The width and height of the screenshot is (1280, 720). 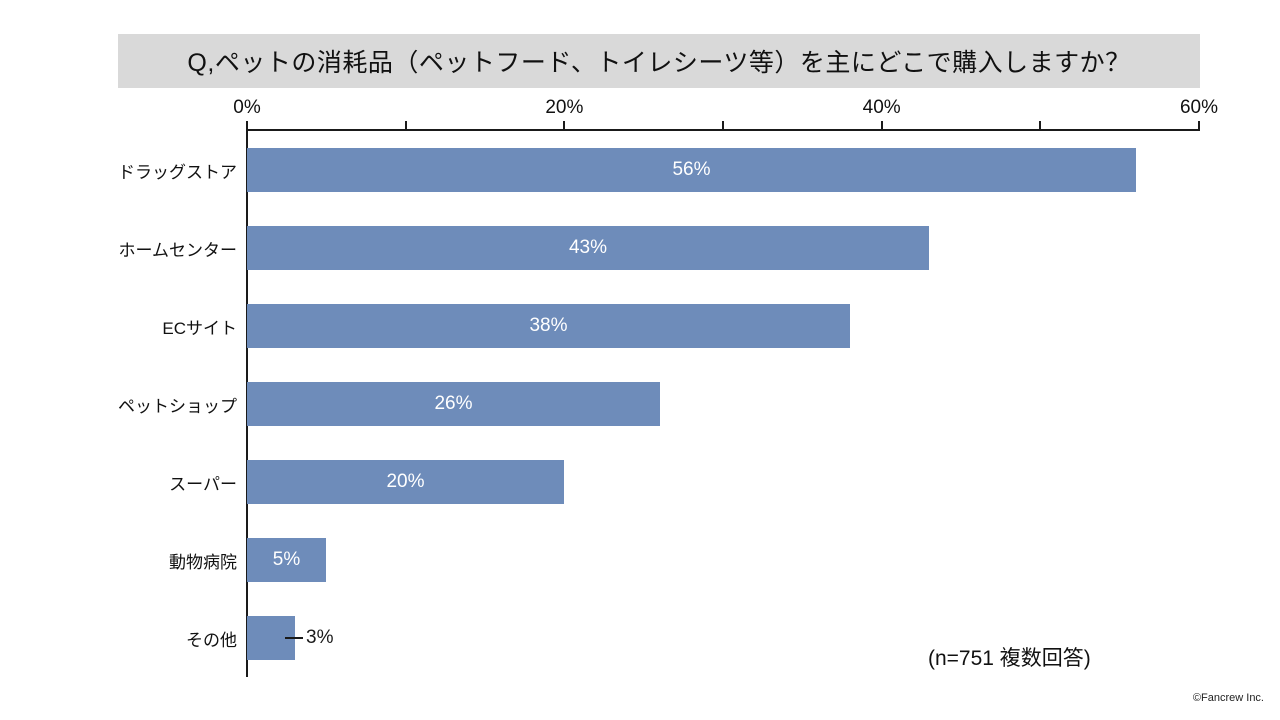 I want to click on value-label: 38%, so click(x=548, y=325).